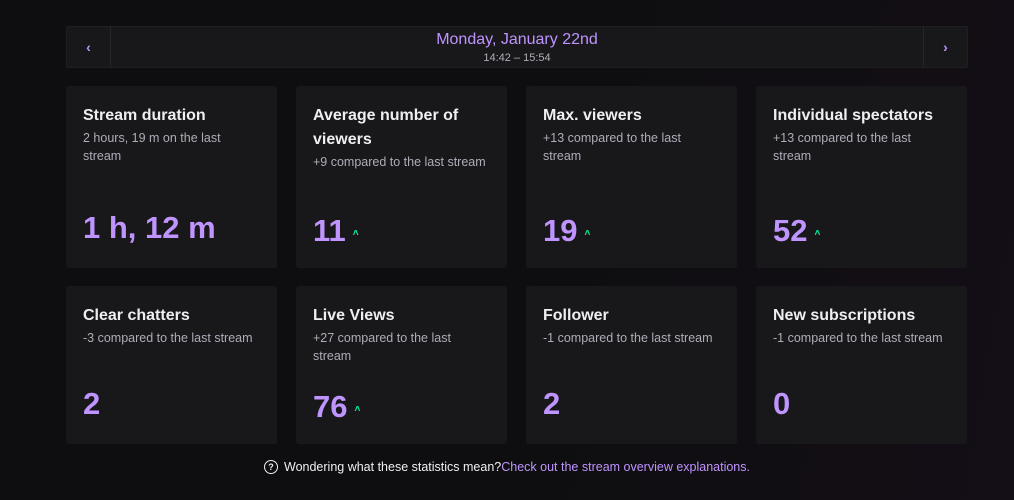 The width and height of the screenshot is (1014, 500). I want to click on stat-title: Stream duration, so click(144, 115).